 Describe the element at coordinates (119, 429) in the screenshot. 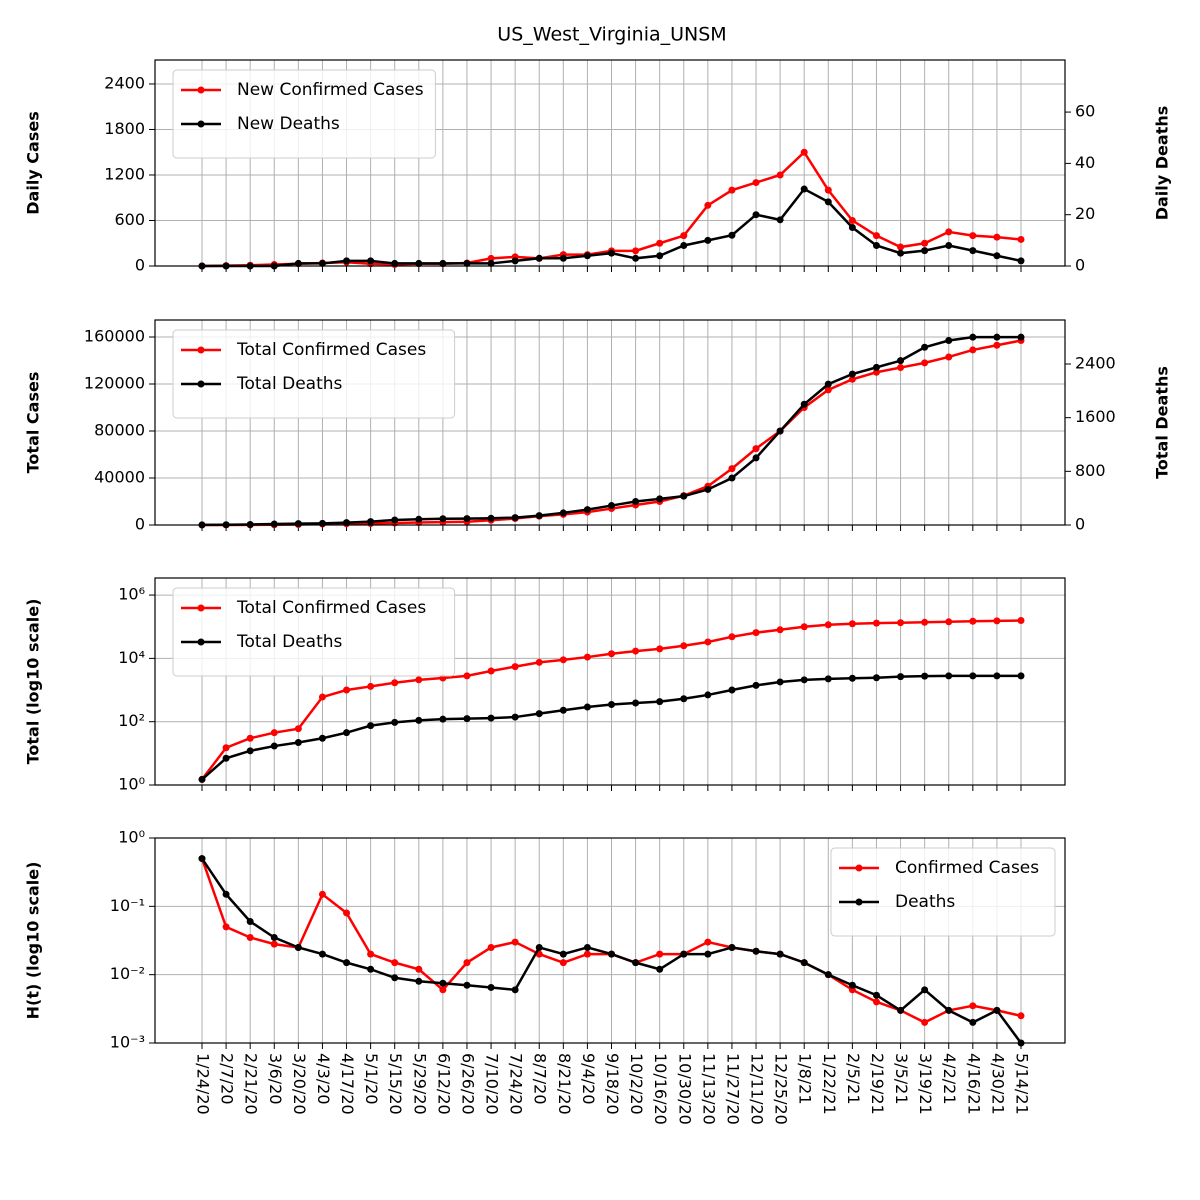

I see `y-tick-label: 80000` at that location.